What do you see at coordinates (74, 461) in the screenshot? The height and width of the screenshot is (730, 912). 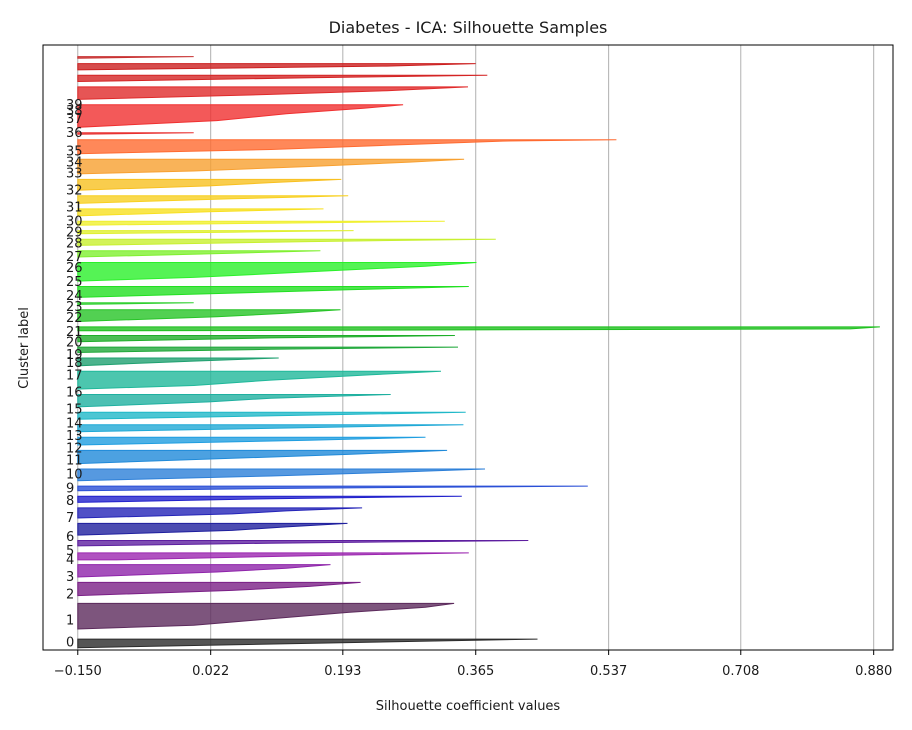 I see `cluster-label-11: 11` at bounding box center [74, 461].